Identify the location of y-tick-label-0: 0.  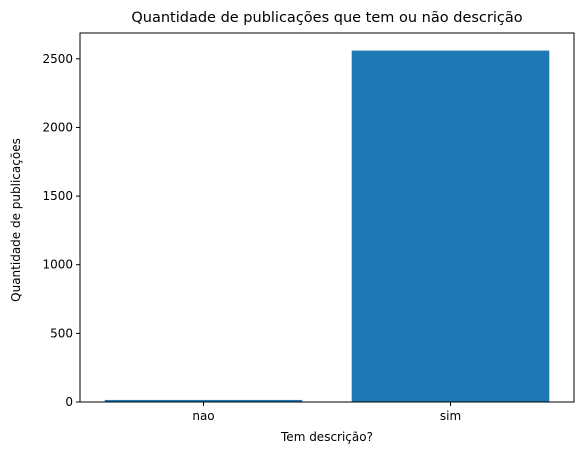
(69, 402).